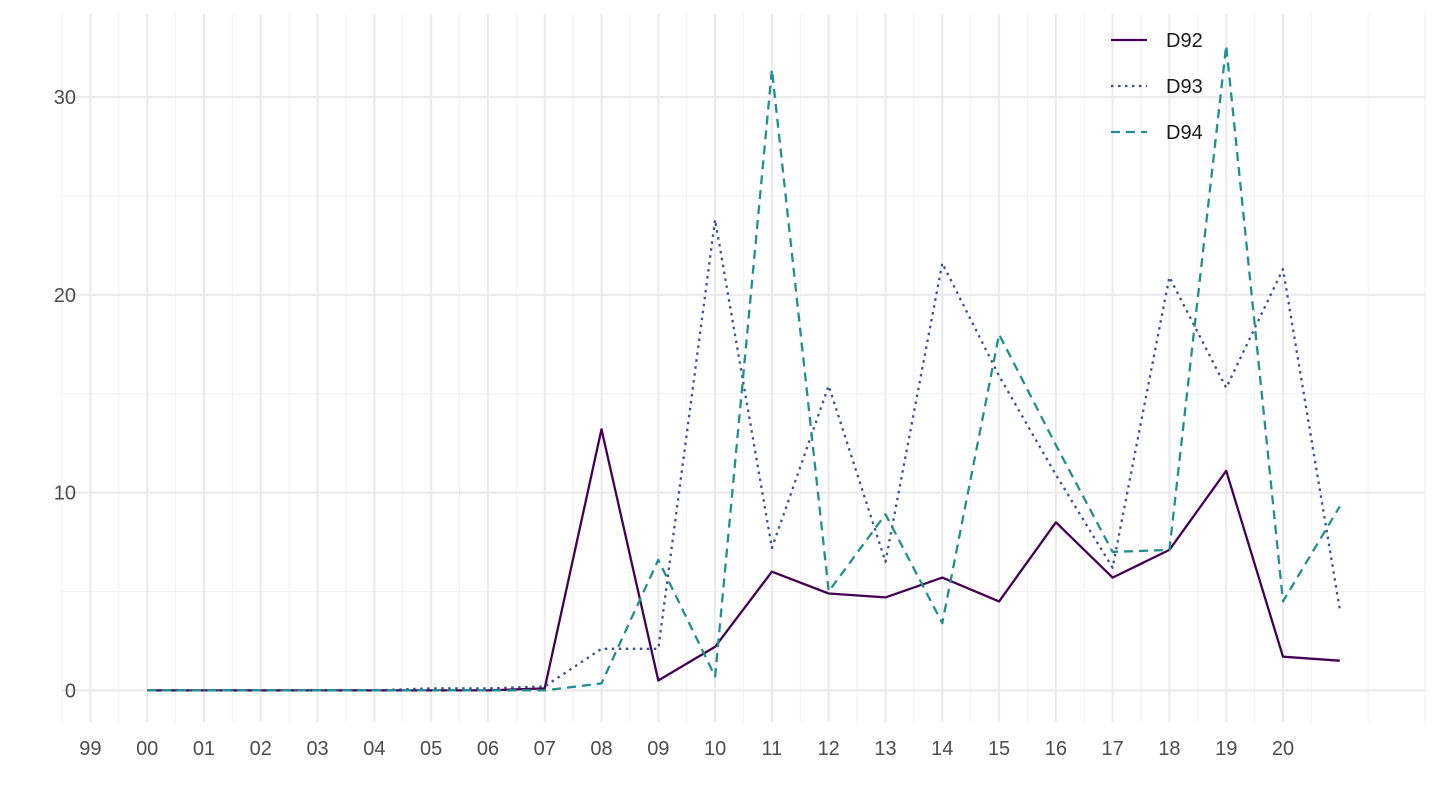 The image size is (1440, 810). What do you see at coordinates (1056, 749) in the screenshot?
I see `x-tick-label: 16` at bounding box center [1056, 749].